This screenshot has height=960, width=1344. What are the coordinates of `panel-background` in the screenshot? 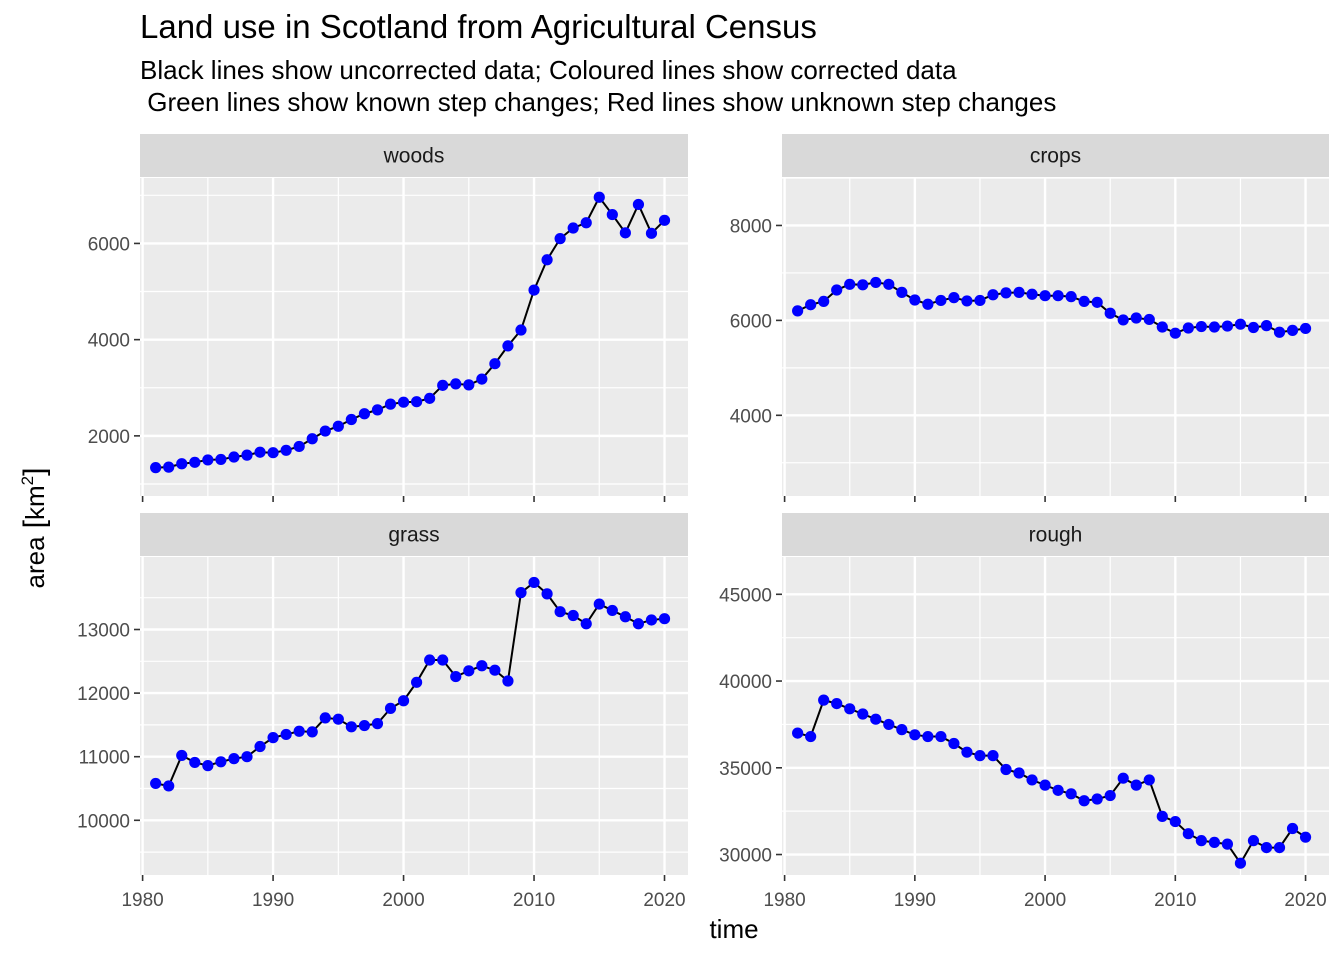 It's located at (414, 716).